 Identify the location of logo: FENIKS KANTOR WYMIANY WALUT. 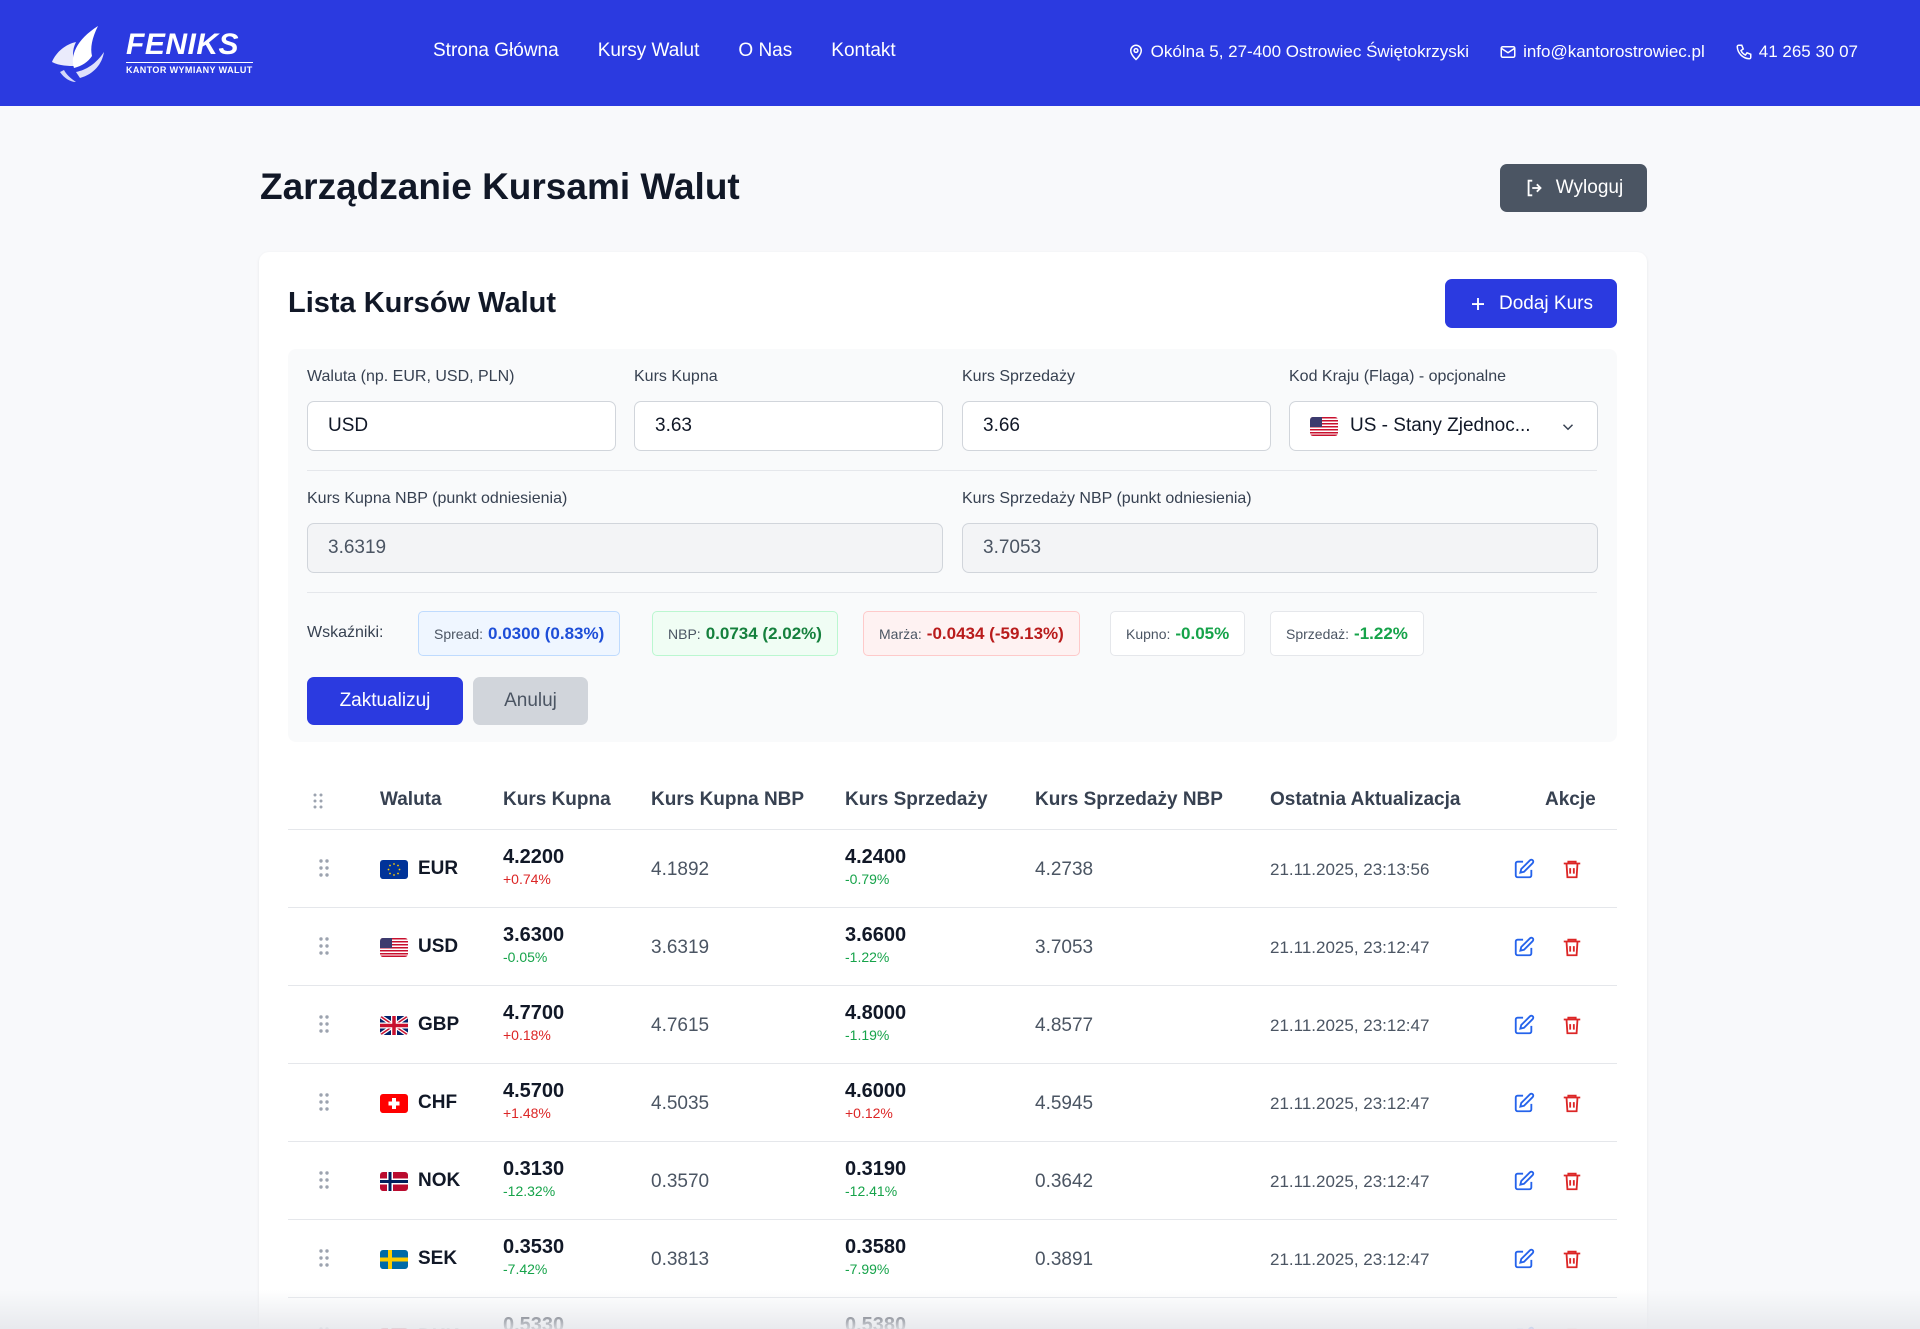
(156, 53).